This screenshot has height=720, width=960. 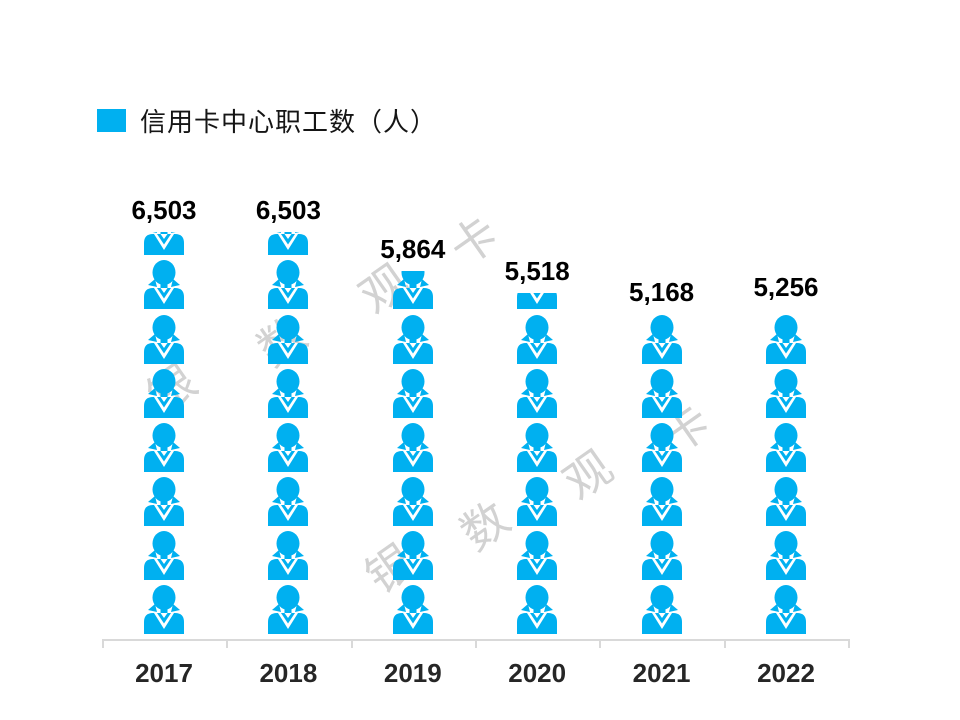 I want to click on watermark-text: 数, so click(x=485, y=526).